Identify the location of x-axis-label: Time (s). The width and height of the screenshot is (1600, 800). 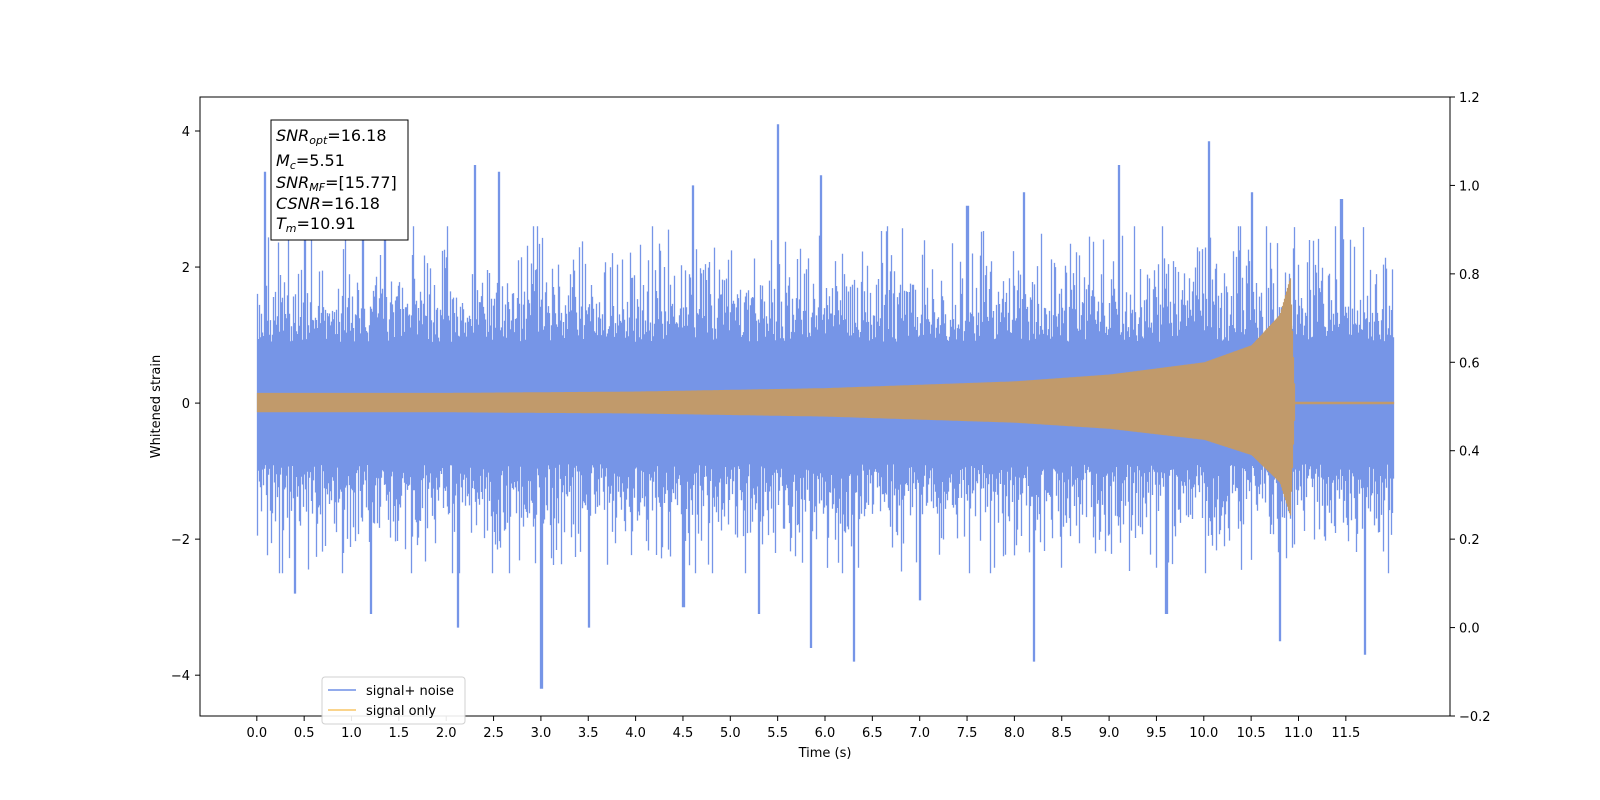
(825, 753).